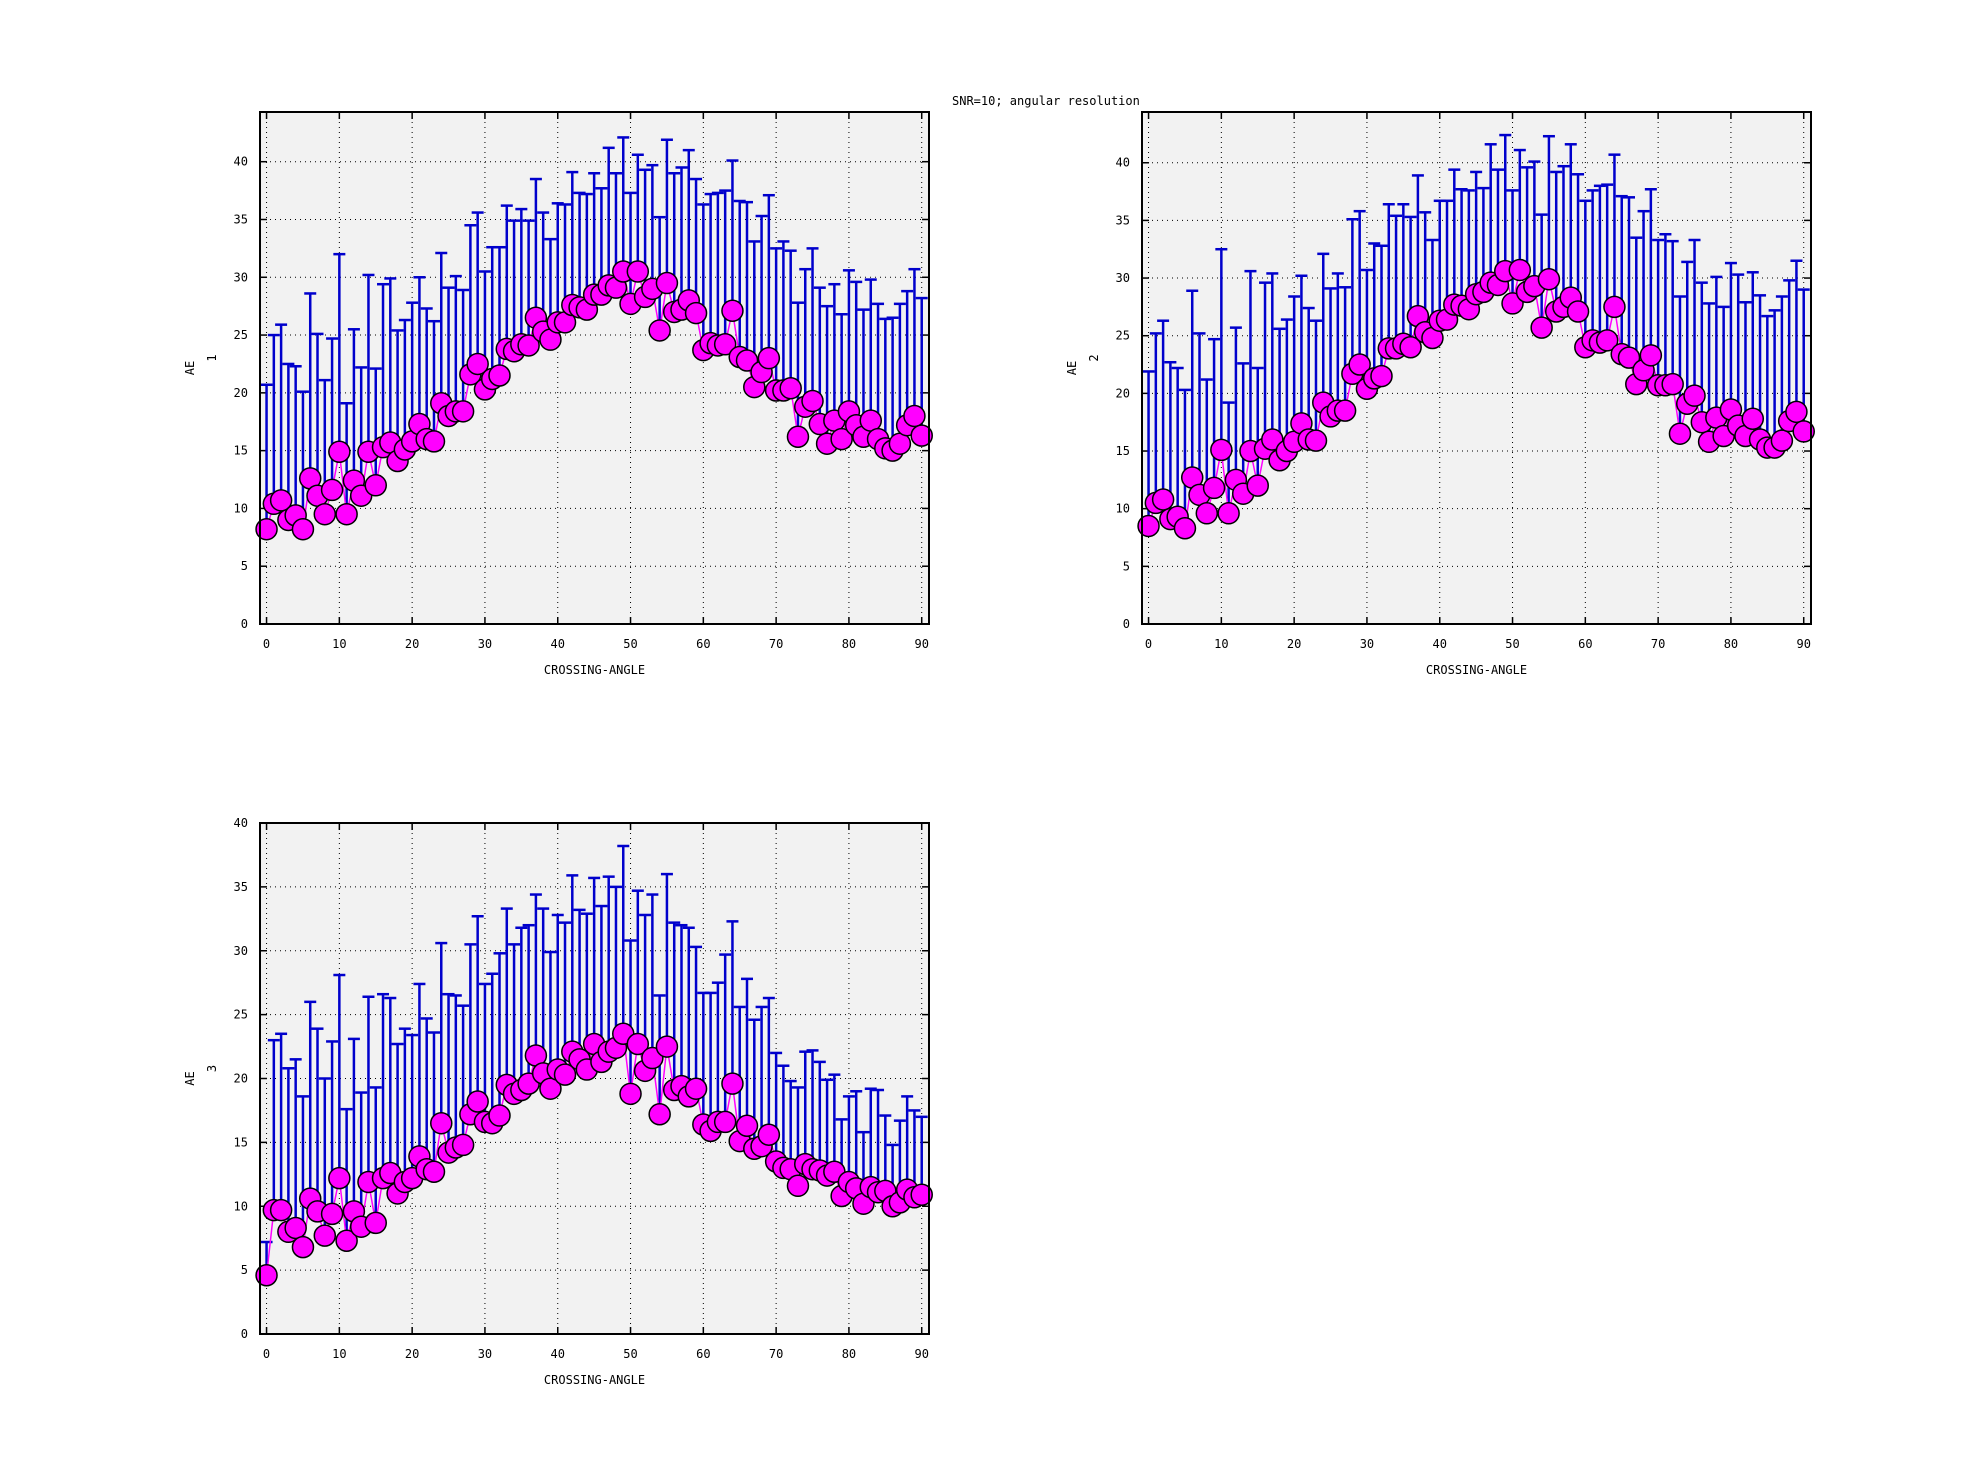 The image size is (1978, 1482). I want to click on y-tick-label: 40, so click(1123, 163).